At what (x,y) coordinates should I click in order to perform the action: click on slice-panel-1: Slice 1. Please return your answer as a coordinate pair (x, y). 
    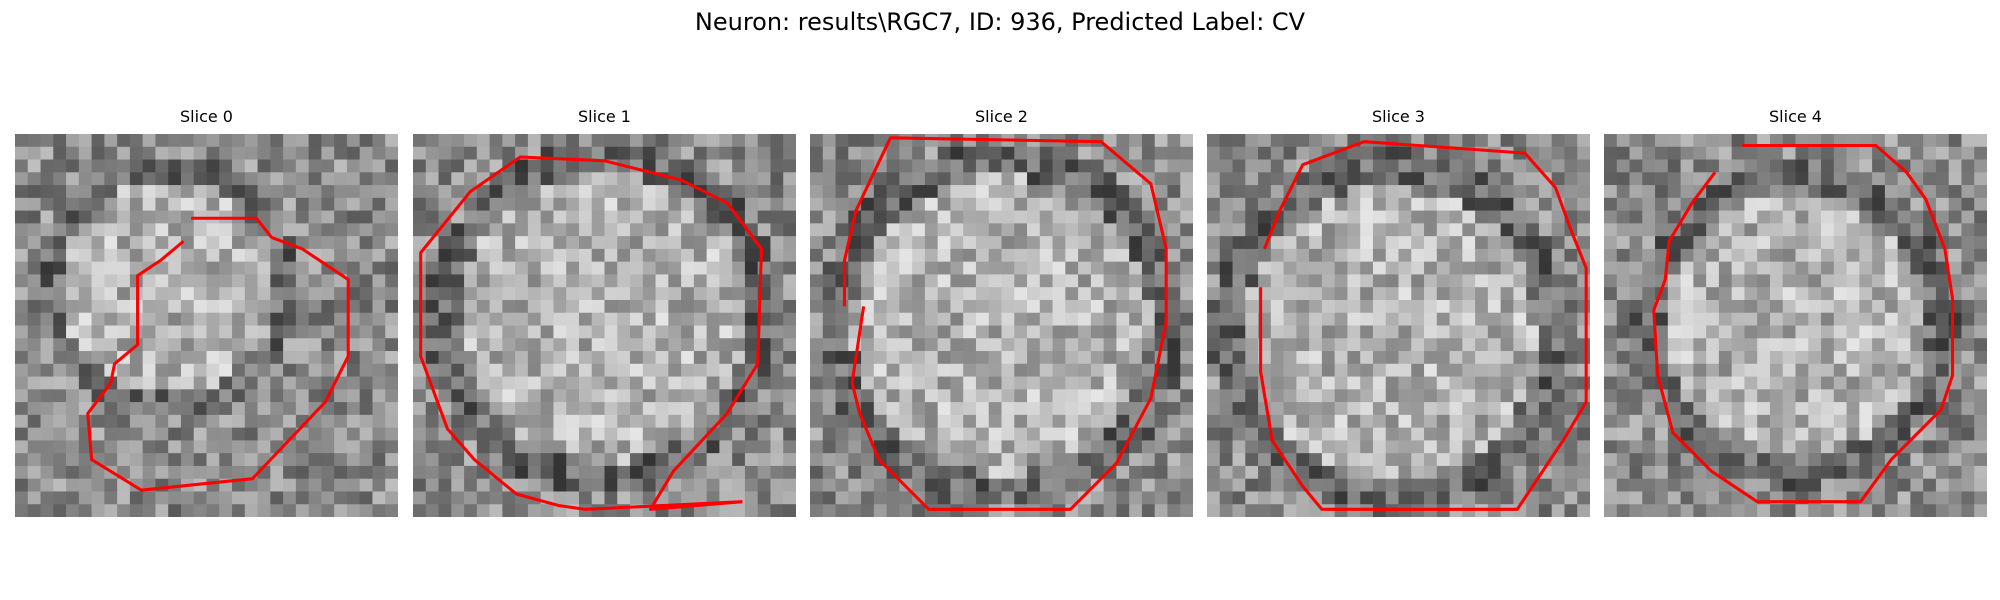
    Looking at the image, I should click on (604, 312).